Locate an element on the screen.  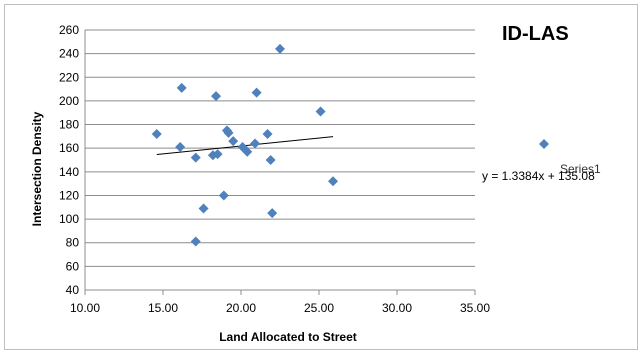
y-tick-0: 40 is located at coordinates (73, 290).